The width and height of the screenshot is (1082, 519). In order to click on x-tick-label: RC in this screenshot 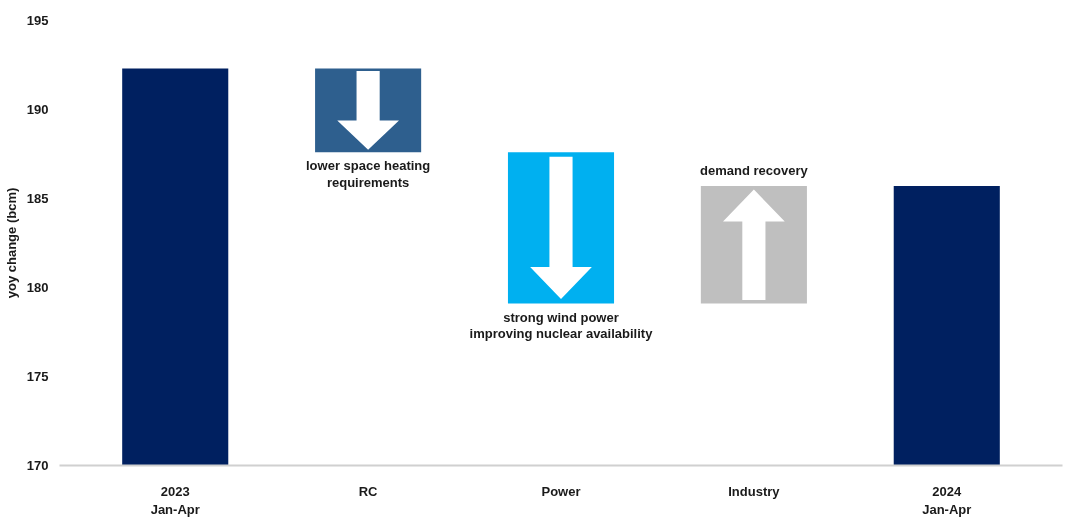, I will do `click(368, 491)`.